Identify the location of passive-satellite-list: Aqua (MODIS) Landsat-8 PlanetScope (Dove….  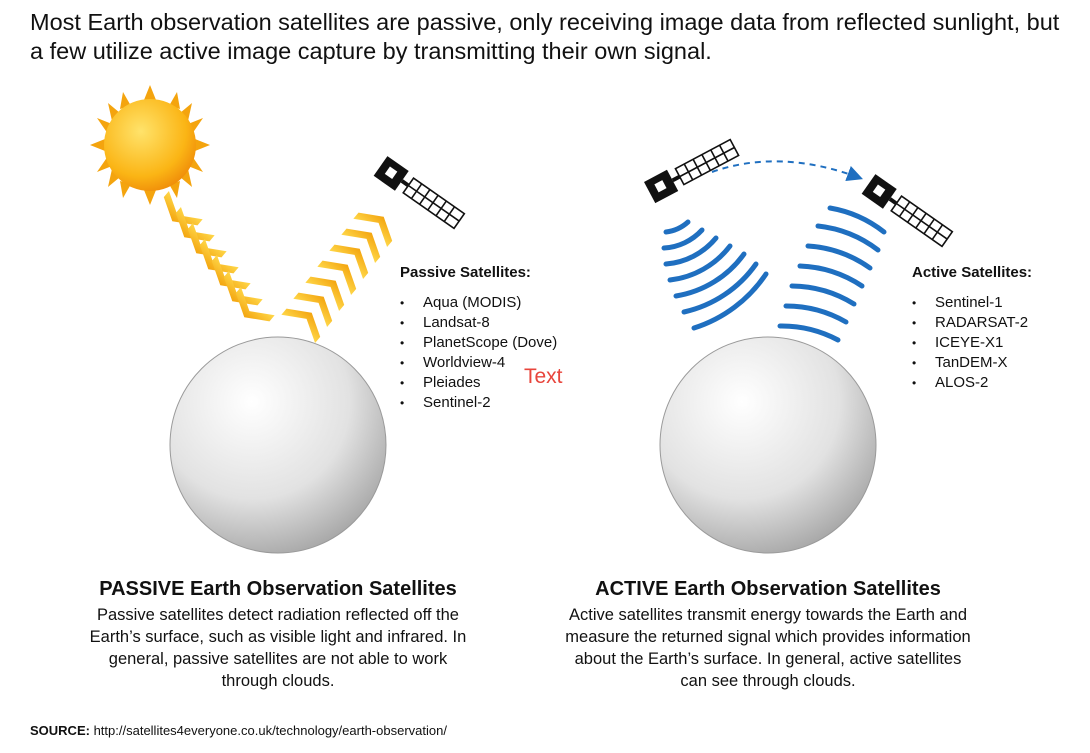
(478, 353).